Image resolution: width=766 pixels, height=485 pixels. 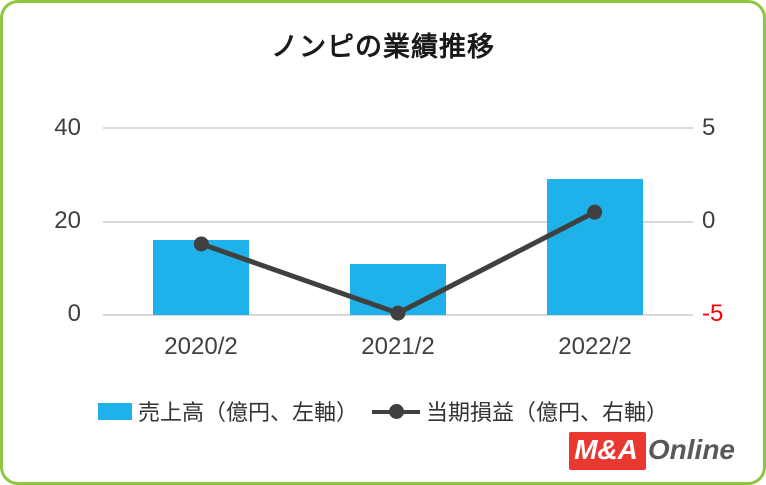 What do you see at coordinates (67, 127) in the screenshot?
I see `left-axis-tick-40: 40` at bounding box center [67, 127].